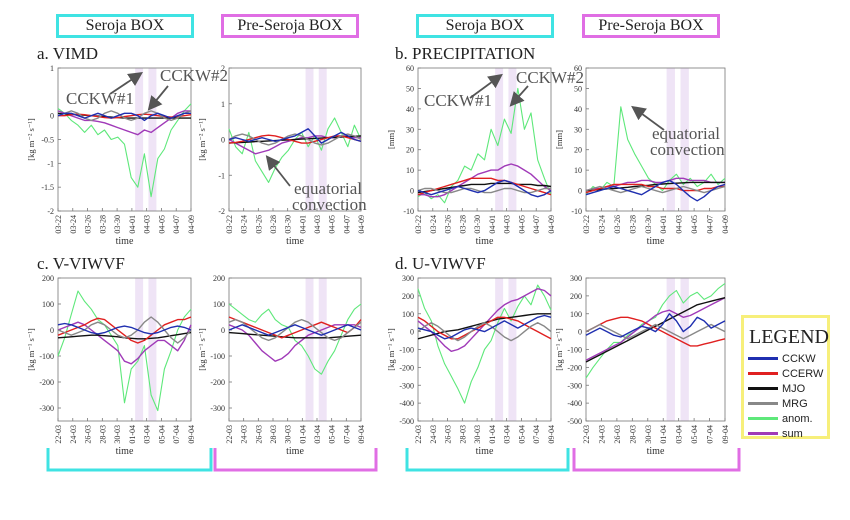 This screenshot has width=850, height=520. What do you see at coordinates (361, 224) in the screenshot?
I see `x-tick-label: 04-09` at bounding box center [361, 224].